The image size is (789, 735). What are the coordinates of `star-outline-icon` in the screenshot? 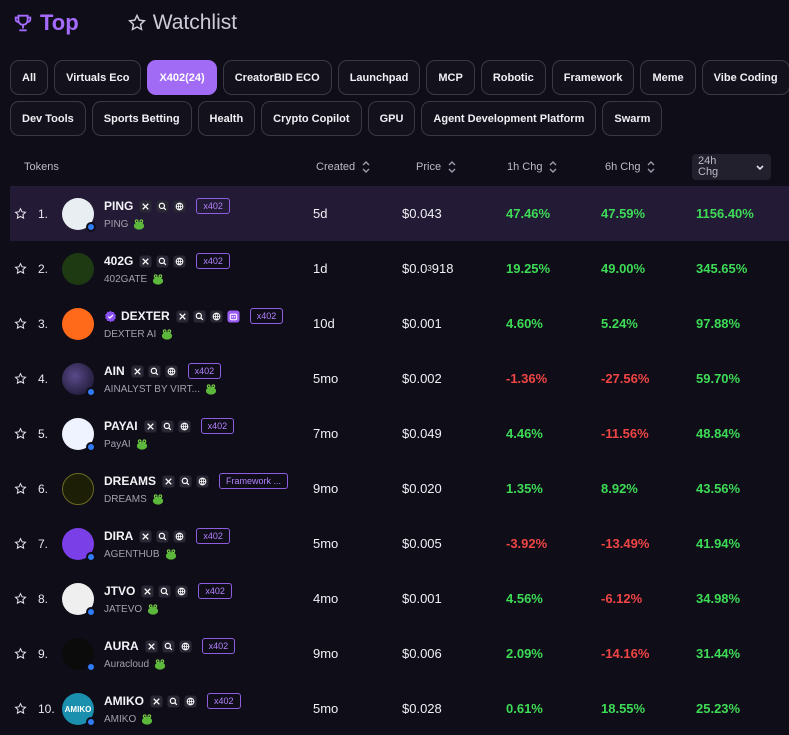 It's located at (20, 213).